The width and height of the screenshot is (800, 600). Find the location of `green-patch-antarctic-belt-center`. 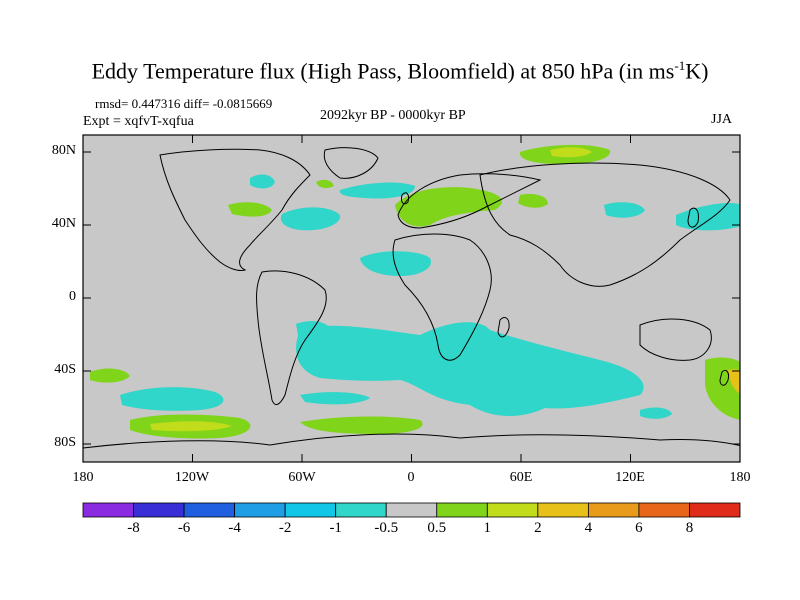

green-patch-antarctic-belt-center is located at coordinates (361, 425).